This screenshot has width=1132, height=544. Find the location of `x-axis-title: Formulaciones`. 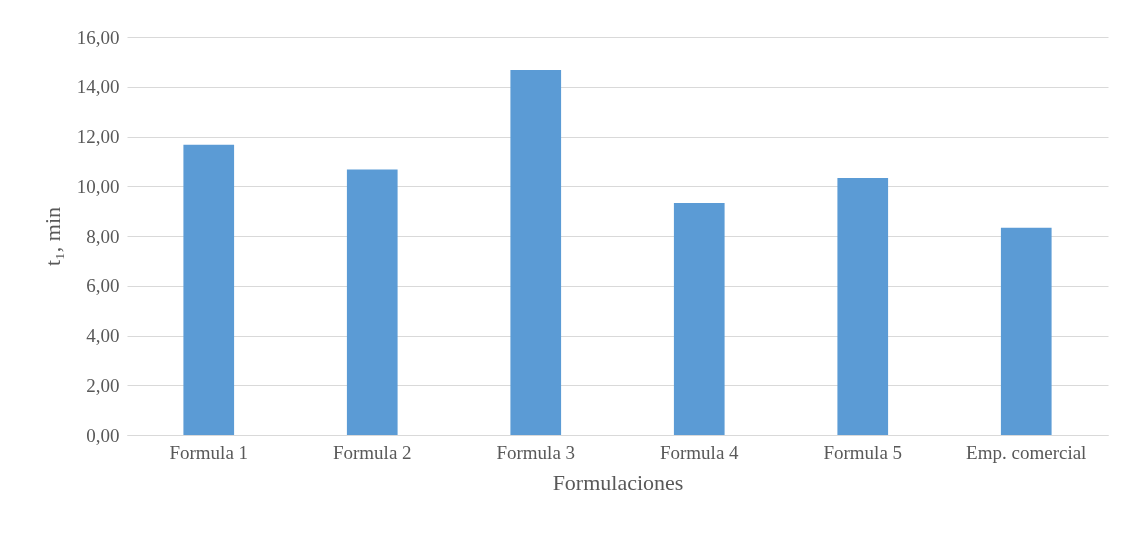

x-axis-title: Formulaciones is located at coordinates (618, 482).